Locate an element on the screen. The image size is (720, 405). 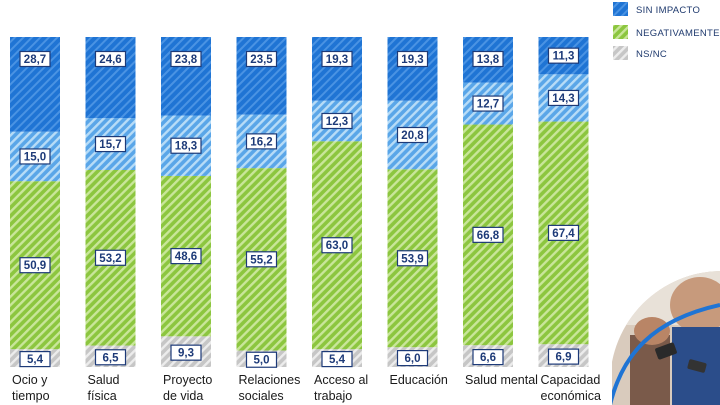
value-label: 53,2 is located at coordinates (110, 259).